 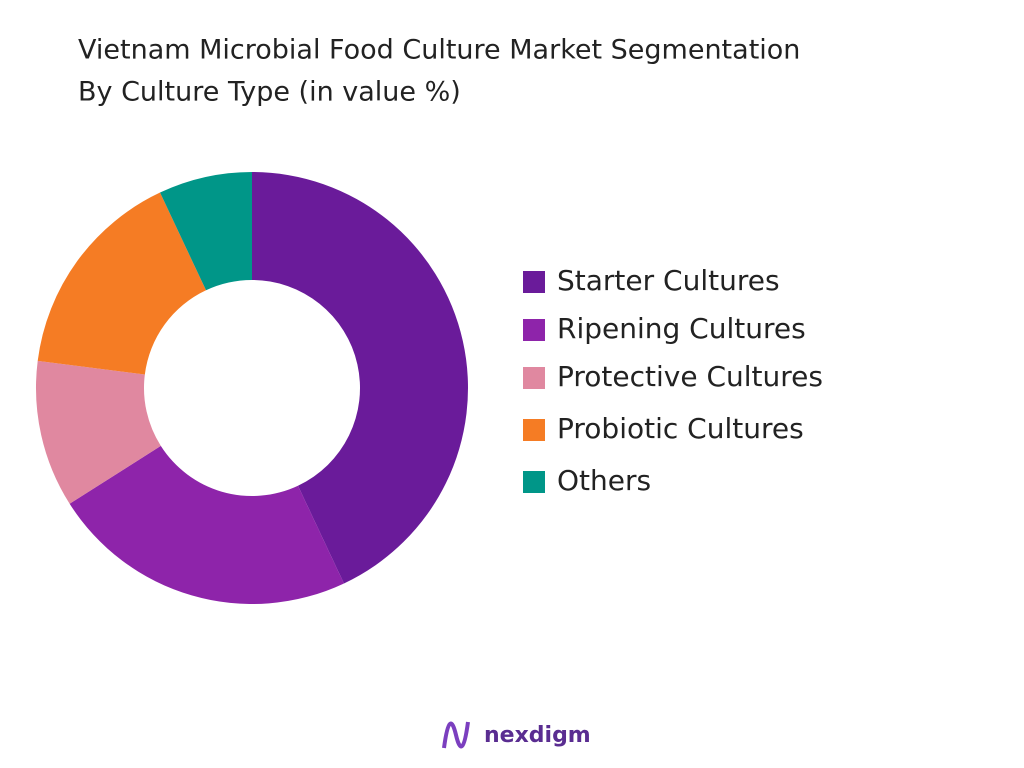 I want to click on legend-label: Others, so click(x=604, y=480).